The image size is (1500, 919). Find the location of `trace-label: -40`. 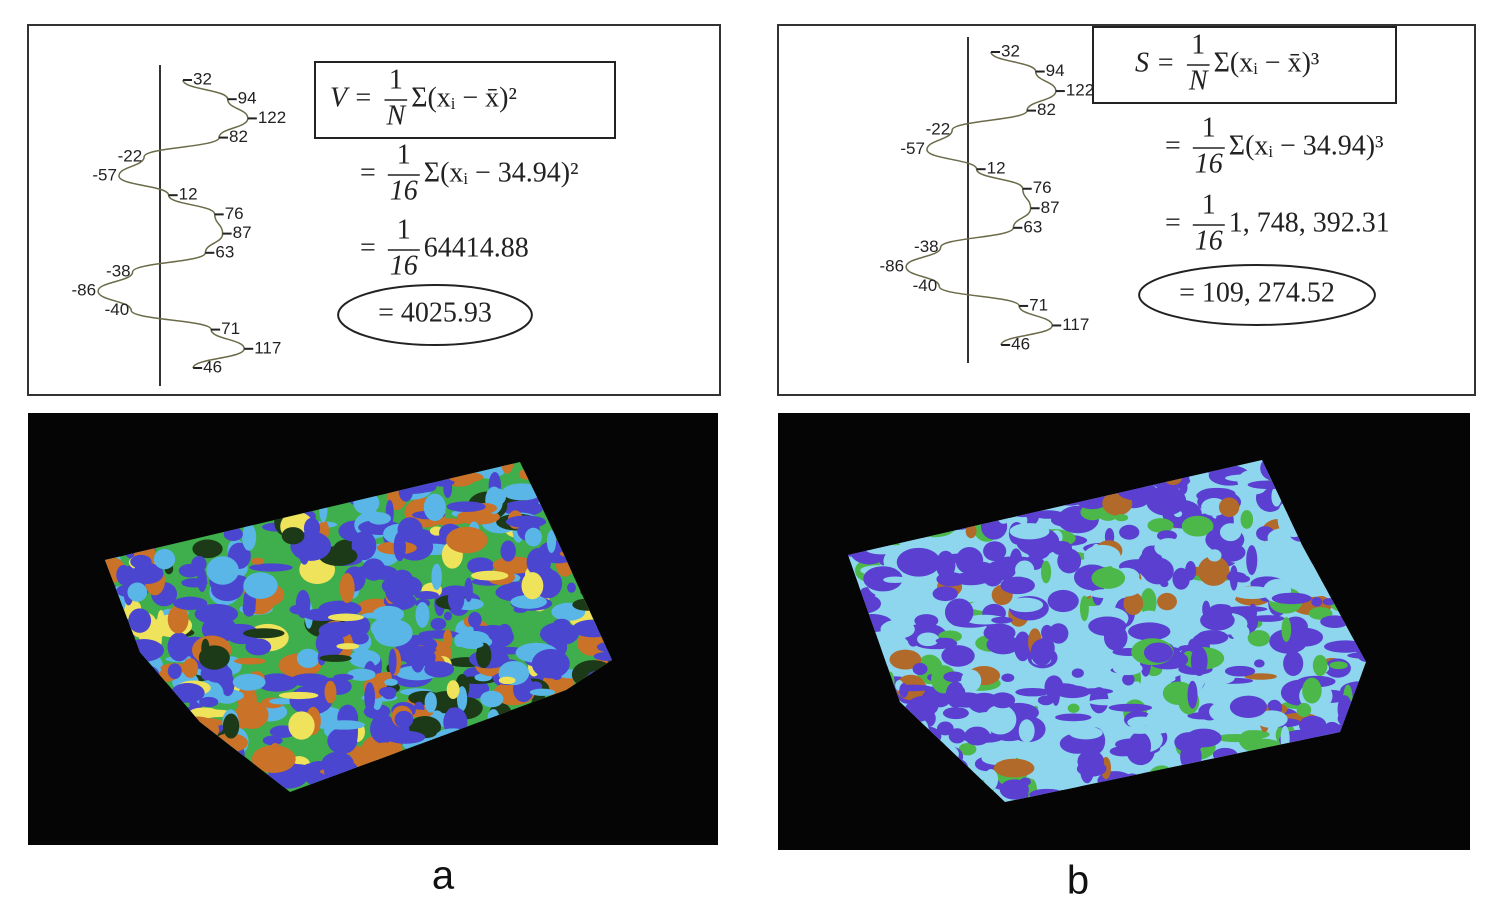

trace-label: -40 is located at coordinates (925, 285).